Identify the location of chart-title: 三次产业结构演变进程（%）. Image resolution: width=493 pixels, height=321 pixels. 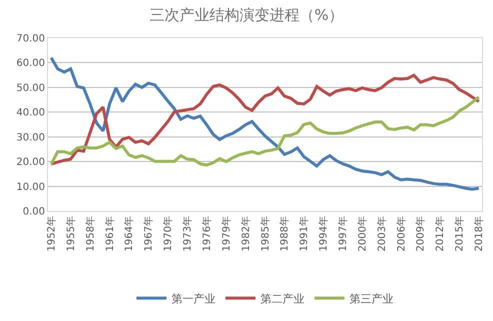
(246, 15).